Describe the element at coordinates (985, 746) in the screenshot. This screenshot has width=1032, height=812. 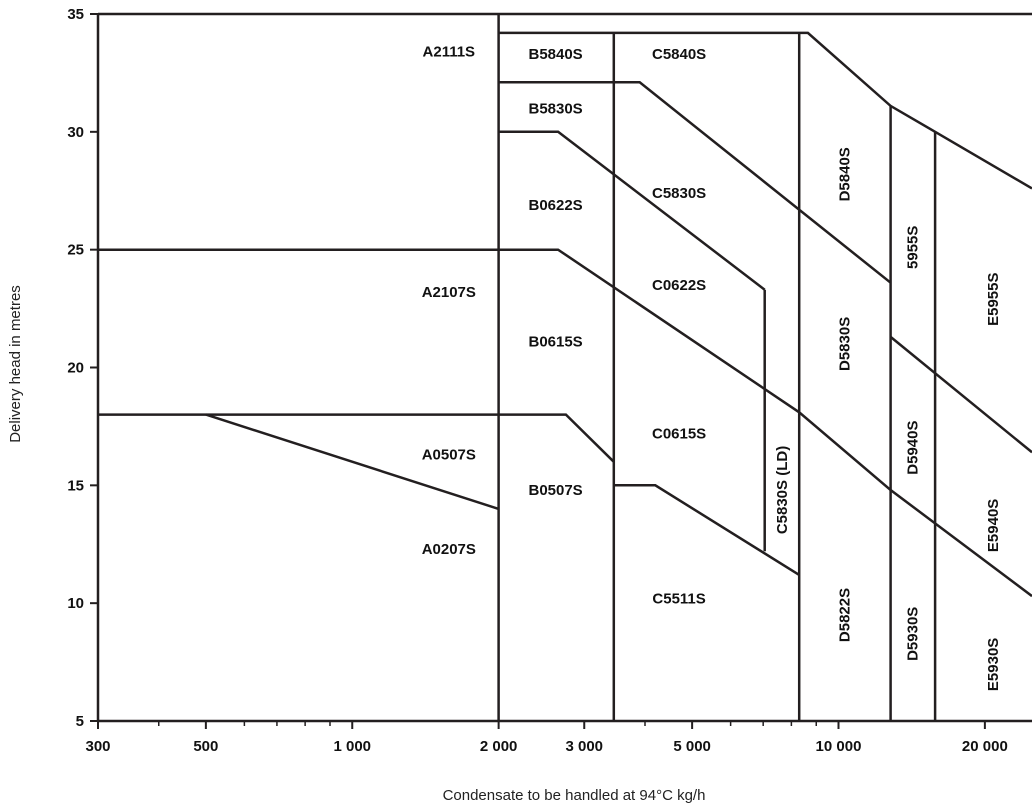
I see `x-tick-label: 20 000` at that location.